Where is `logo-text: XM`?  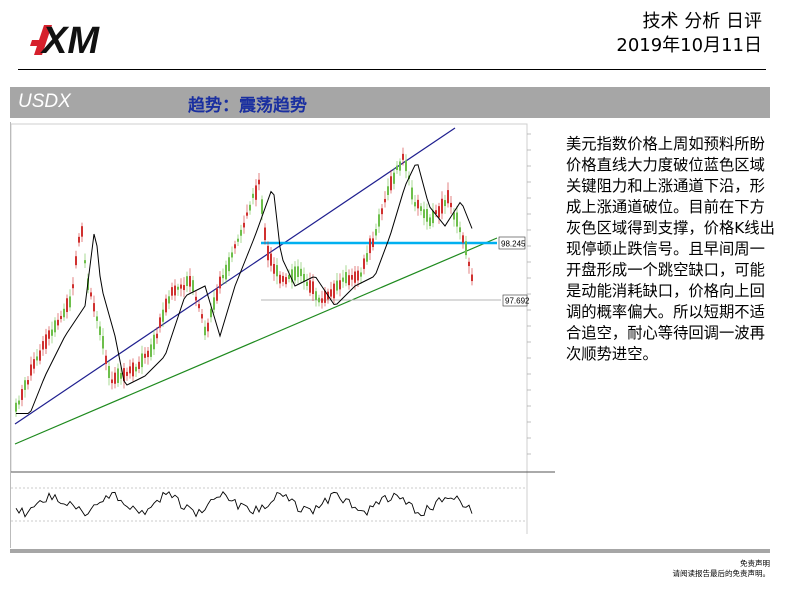 logo-text: XM is located at coordinates (70, 39).